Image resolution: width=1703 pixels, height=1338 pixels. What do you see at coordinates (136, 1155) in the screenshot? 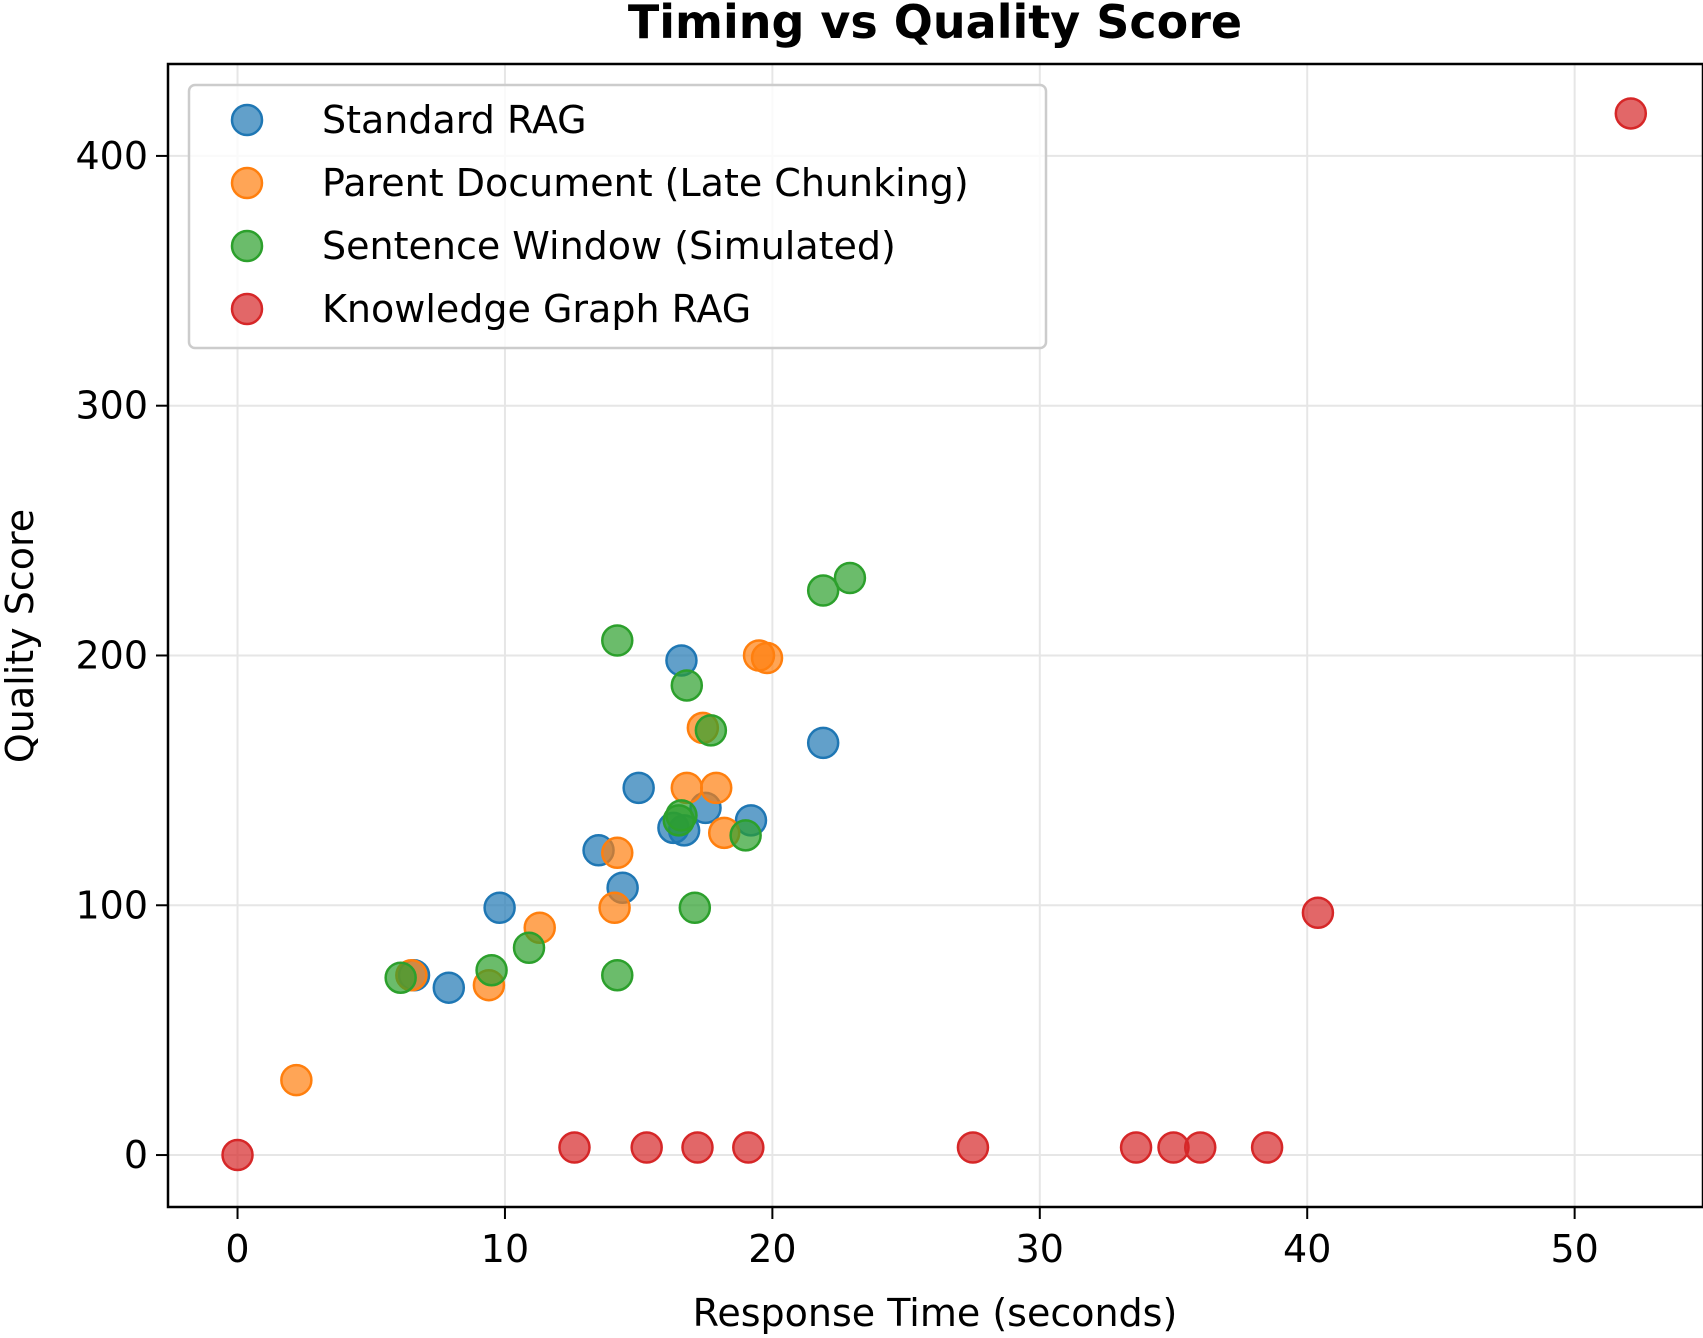
I see `y-tick-label: 0` at bounding box center [136, 1155].